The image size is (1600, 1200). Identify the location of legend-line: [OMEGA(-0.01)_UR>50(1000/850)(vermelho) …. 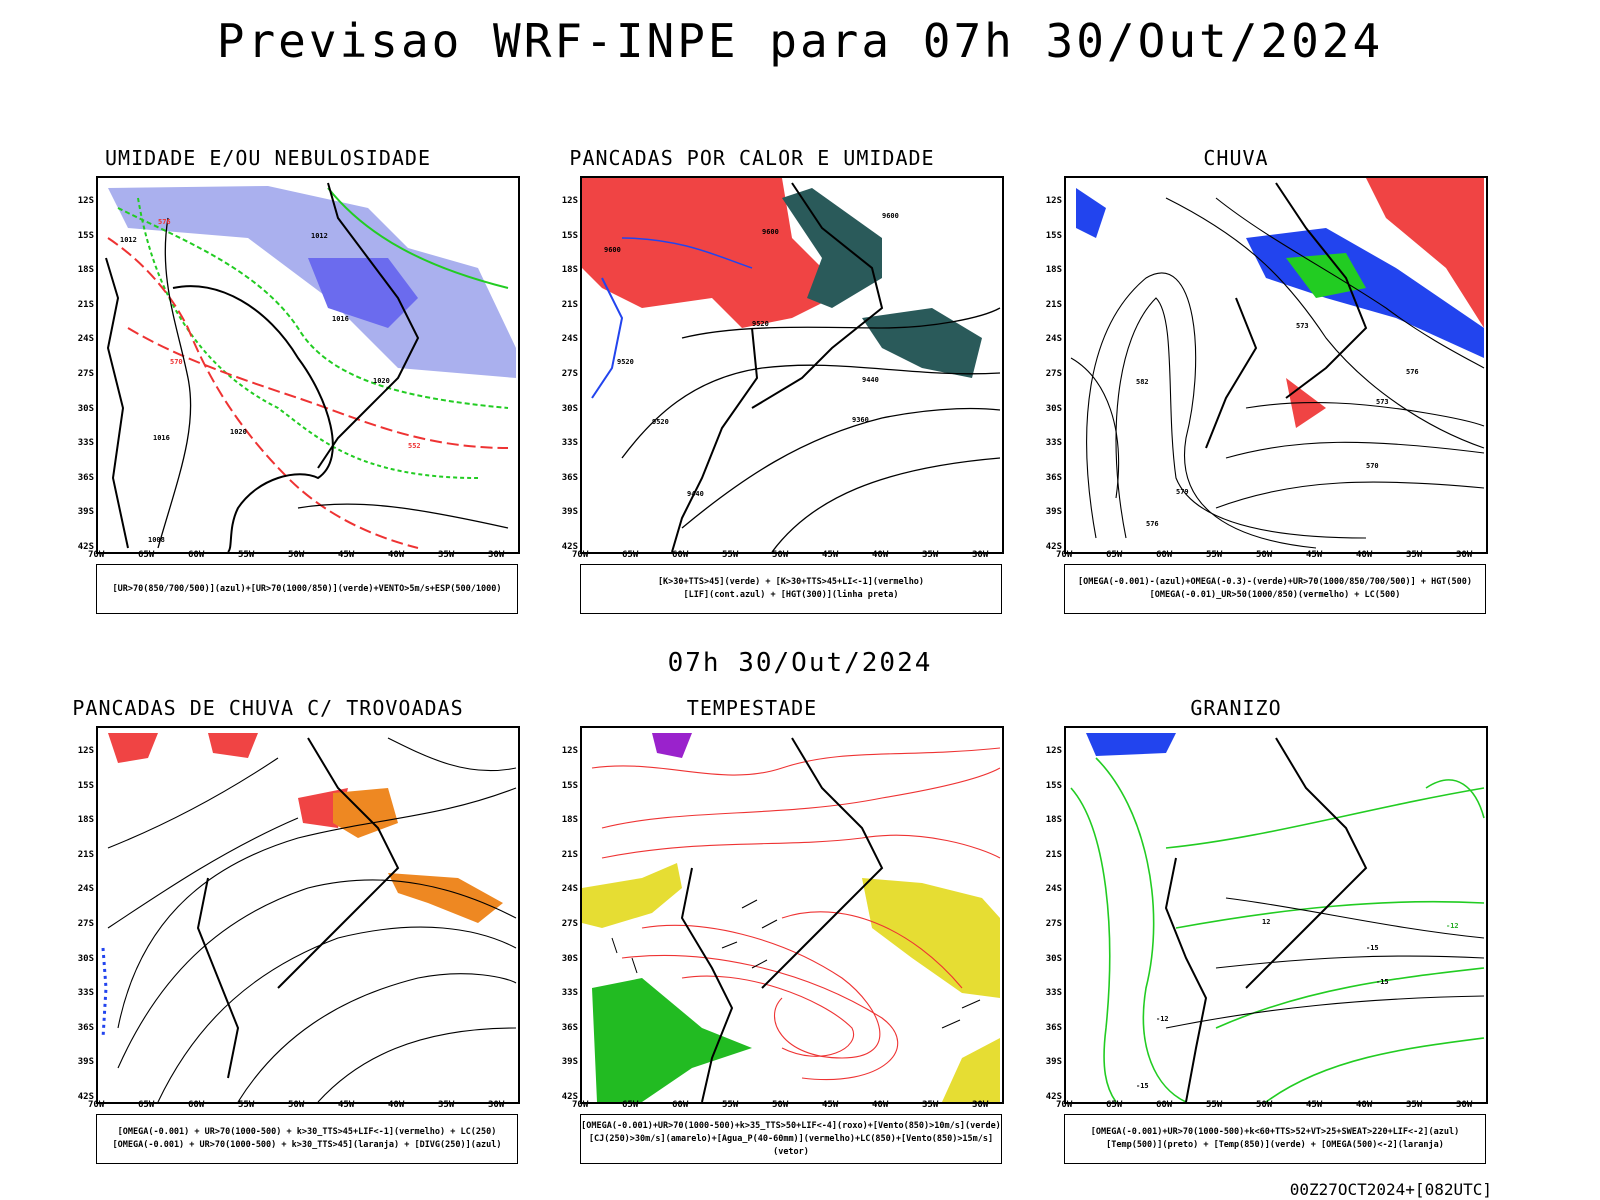
(1275, 595).